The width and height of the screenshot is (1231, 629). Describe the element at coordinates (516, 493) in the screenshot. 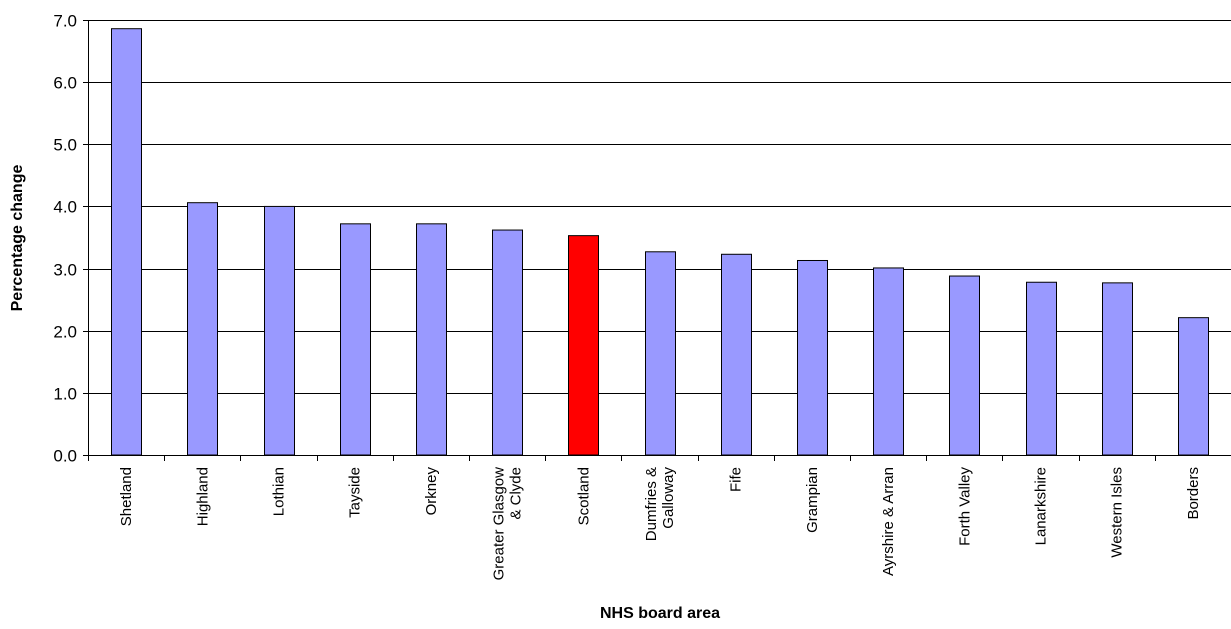

I see `x-tick-label-line: & Clyde` at that location.